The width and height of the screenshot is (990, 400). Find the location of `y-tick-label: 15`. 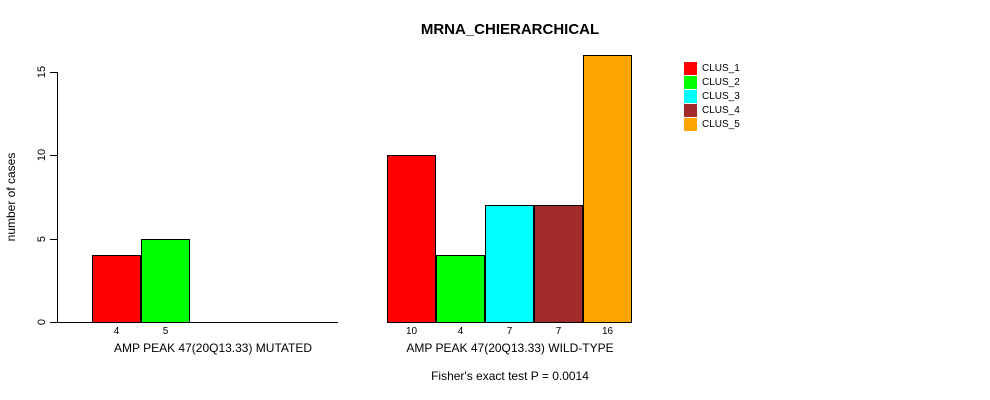

y-tick-label: 15 is located at coordinates (42, 72).